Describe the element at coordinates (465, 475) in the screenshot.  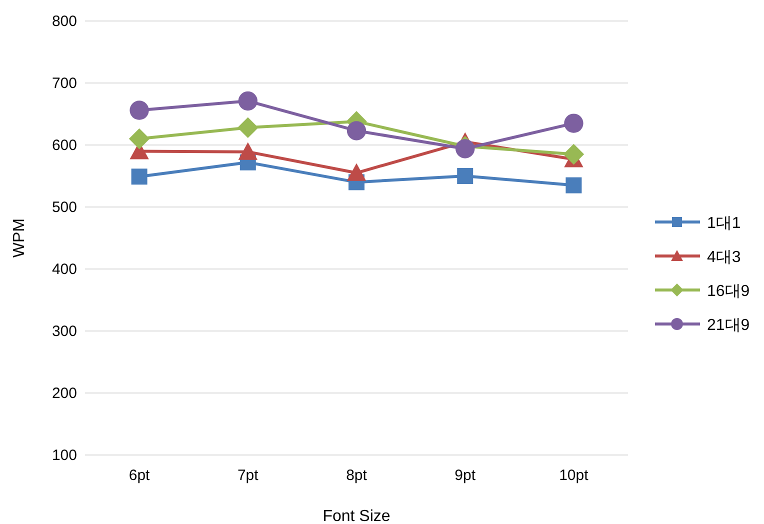
I see `x-tick-label: 9pt` at that location.